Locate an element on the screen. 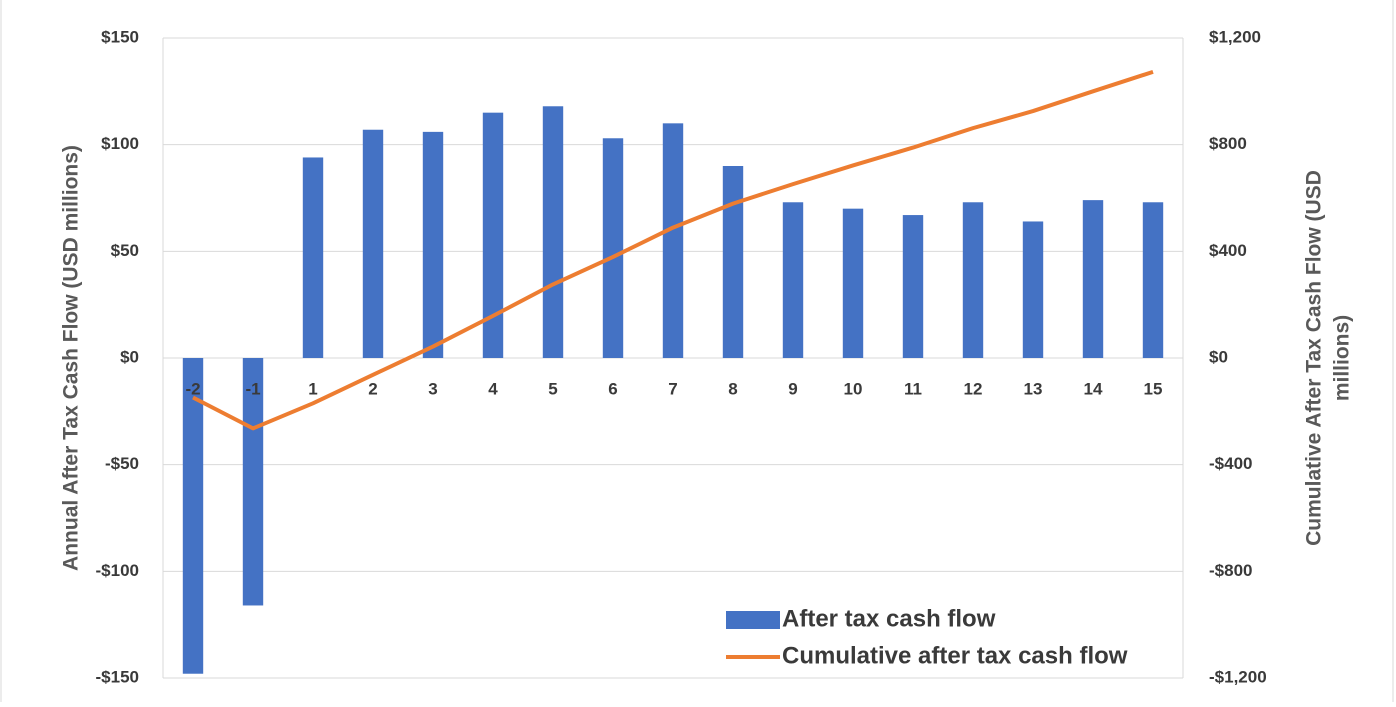 This screenshot has width=1396, height=707. x-tick-label: 1 is located at coordinates (312, 388).